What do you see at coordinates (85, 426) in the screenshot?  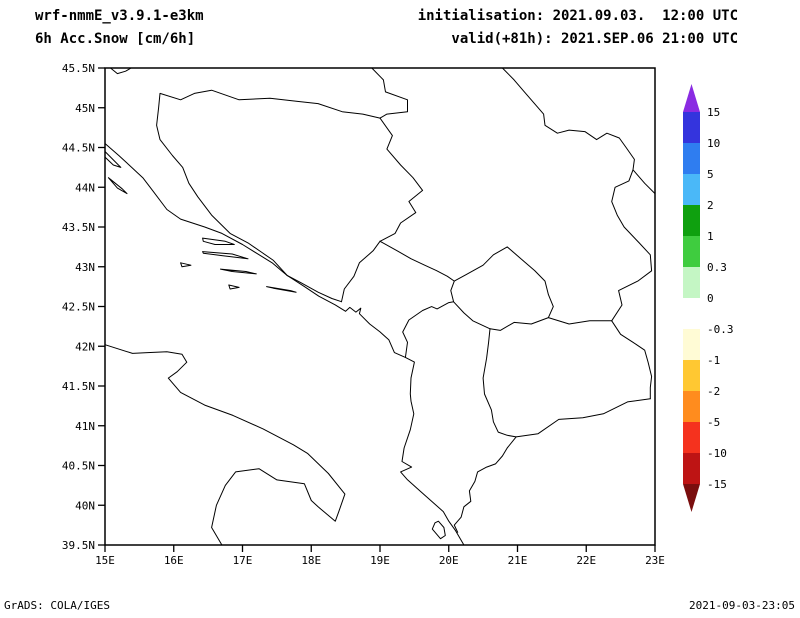 I see `lat-tick-label: 41N` at bounding box center [85, 426].